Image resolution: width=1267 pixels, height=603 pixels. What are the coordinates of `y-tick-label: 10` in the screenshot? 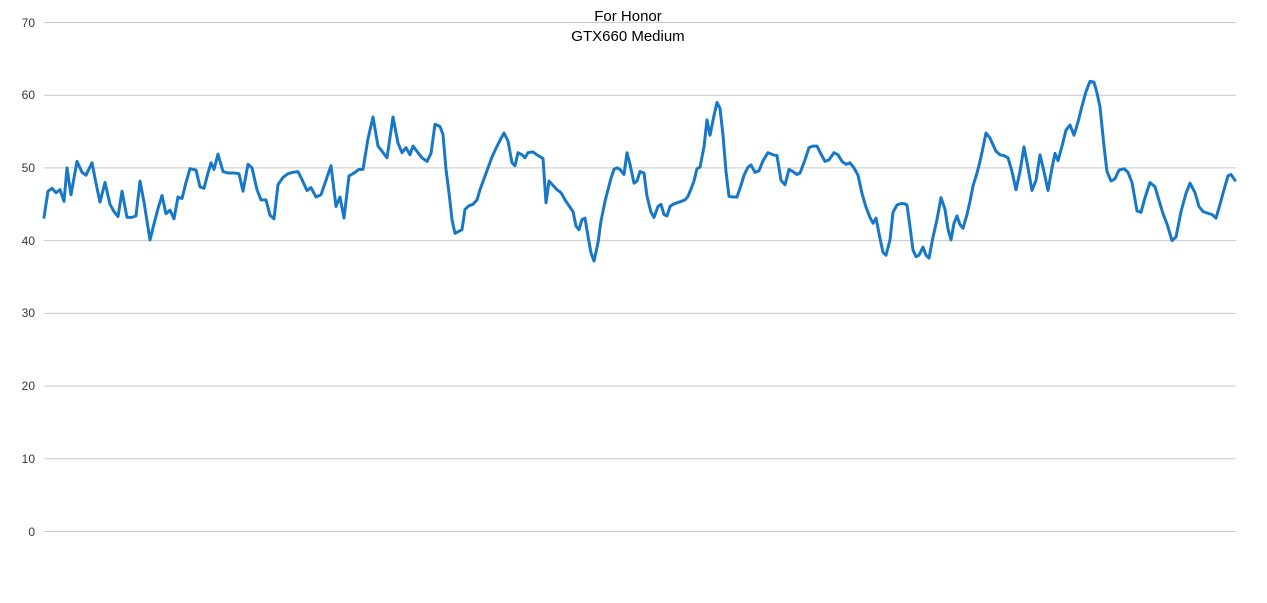 It's located at (28, 458).